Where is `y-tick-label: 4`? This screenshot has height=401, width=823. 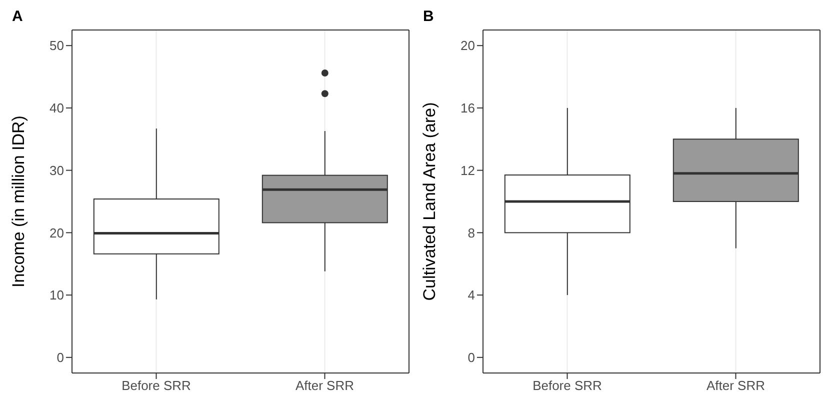
y-tick-label: 4 is located at coordinates (471, 295).